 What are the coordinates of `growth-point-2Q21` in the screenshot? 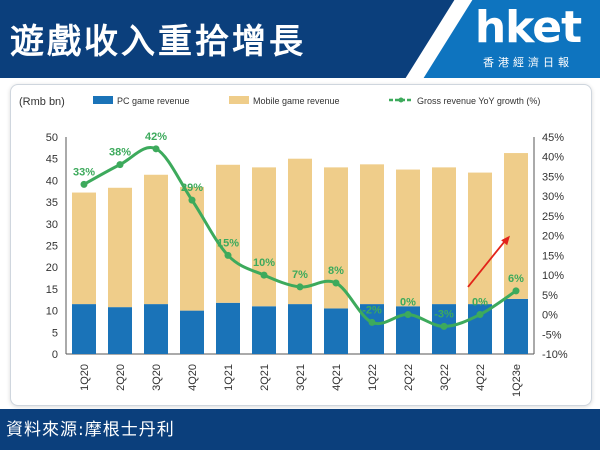 It's located at (264, 275).